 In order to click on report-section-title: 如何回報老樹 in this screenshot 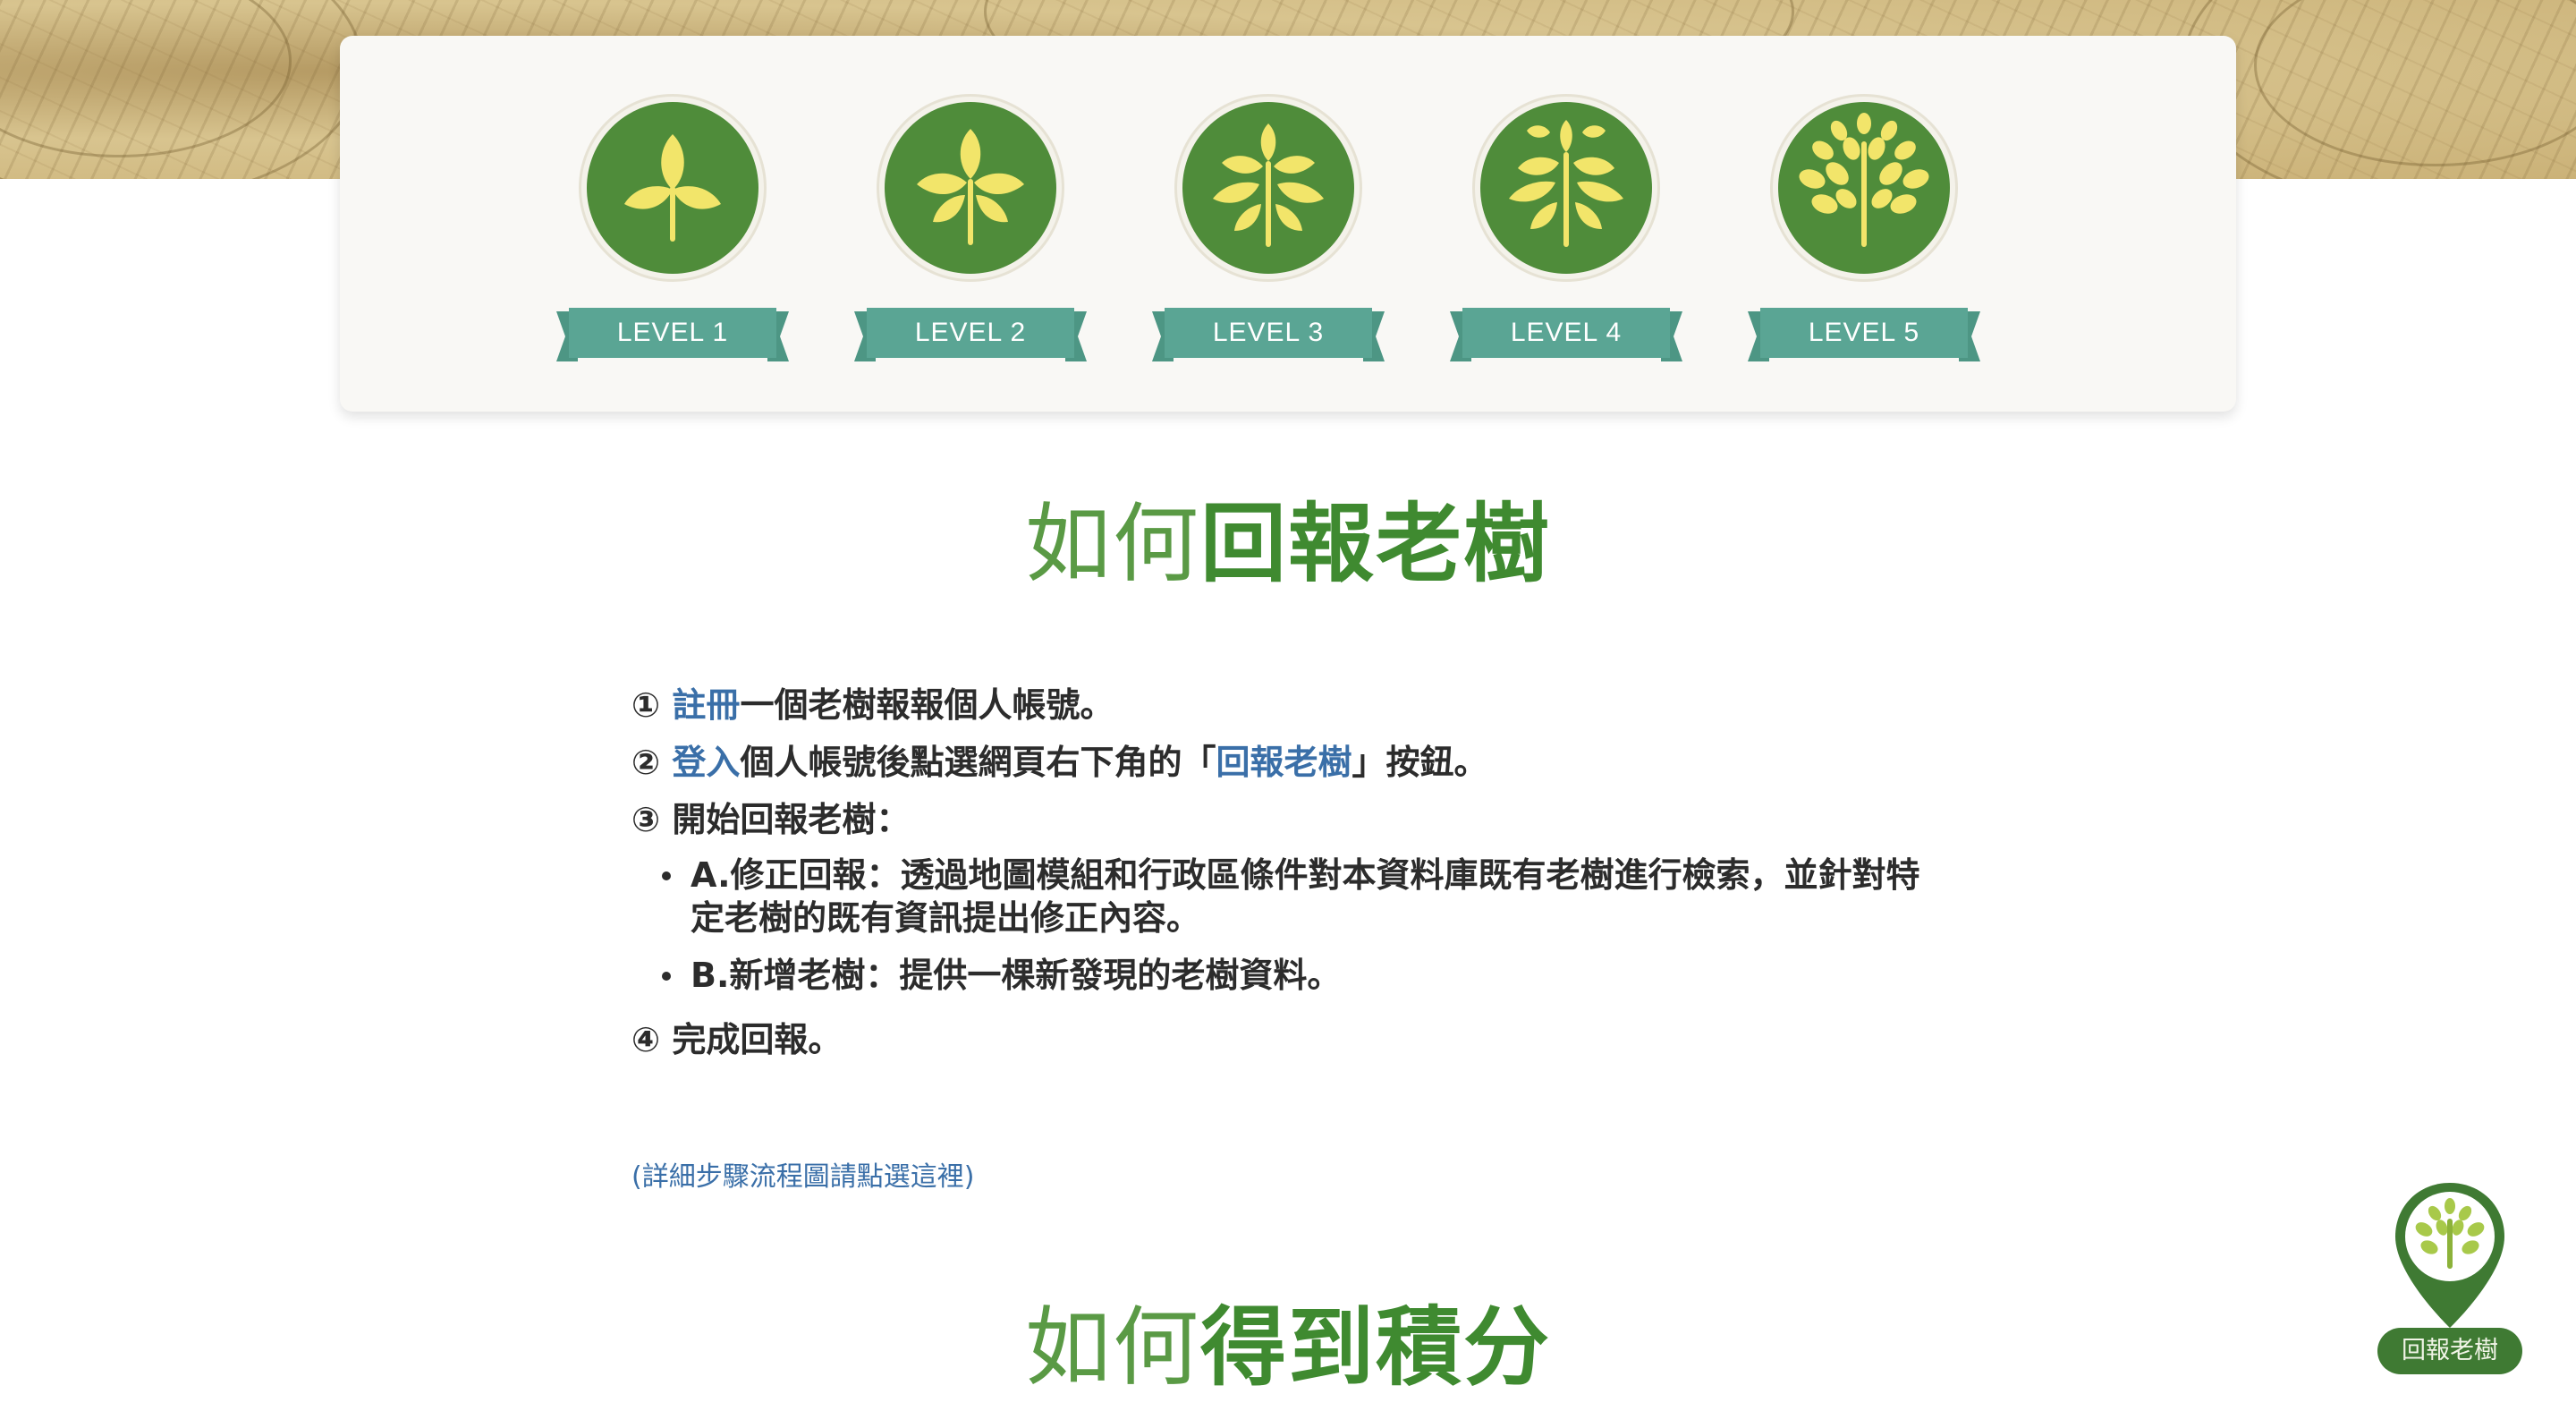, I will do `click(1288, 544)`.